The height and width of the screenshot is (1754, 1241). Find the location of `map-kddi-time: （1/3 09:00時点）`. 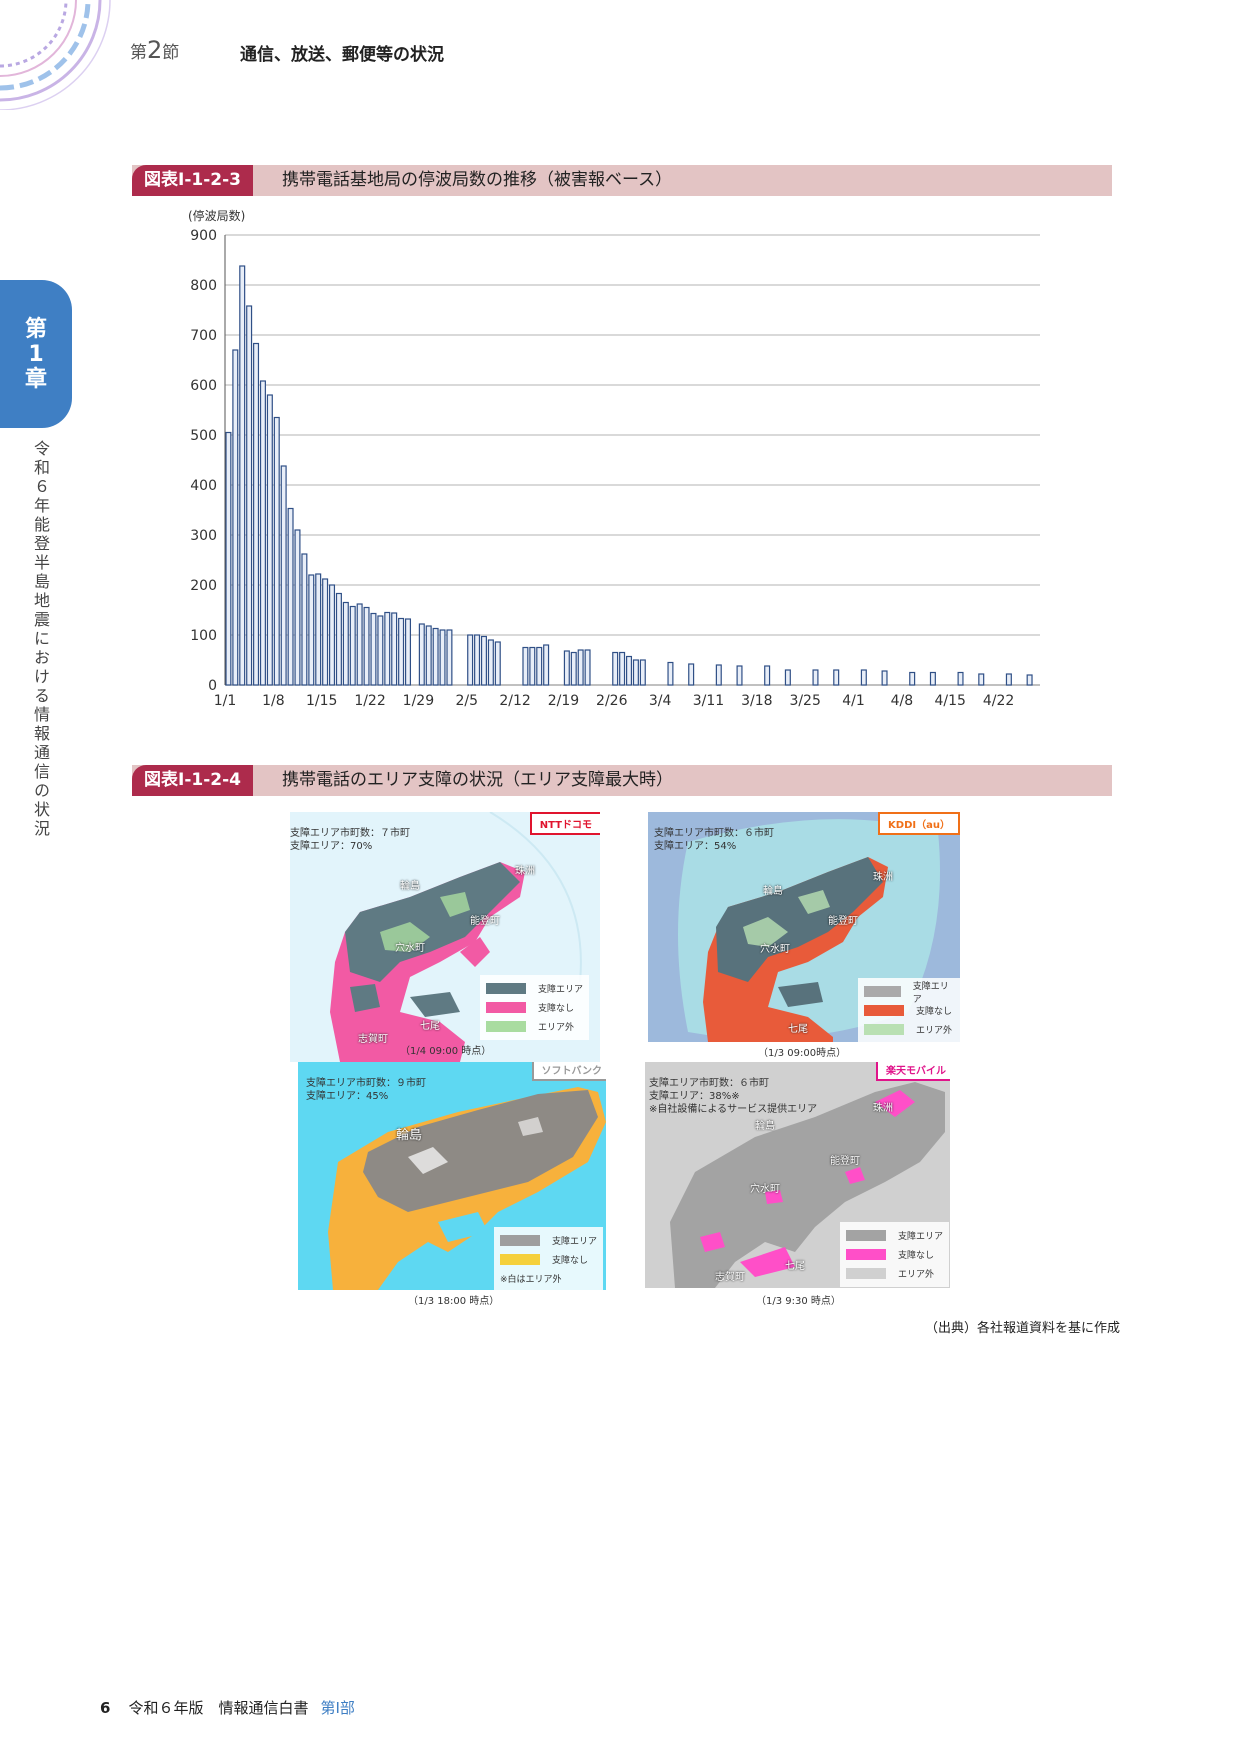

map-kddi-time: （1/3 09:00時点） is located at coordinates (802, 1053).